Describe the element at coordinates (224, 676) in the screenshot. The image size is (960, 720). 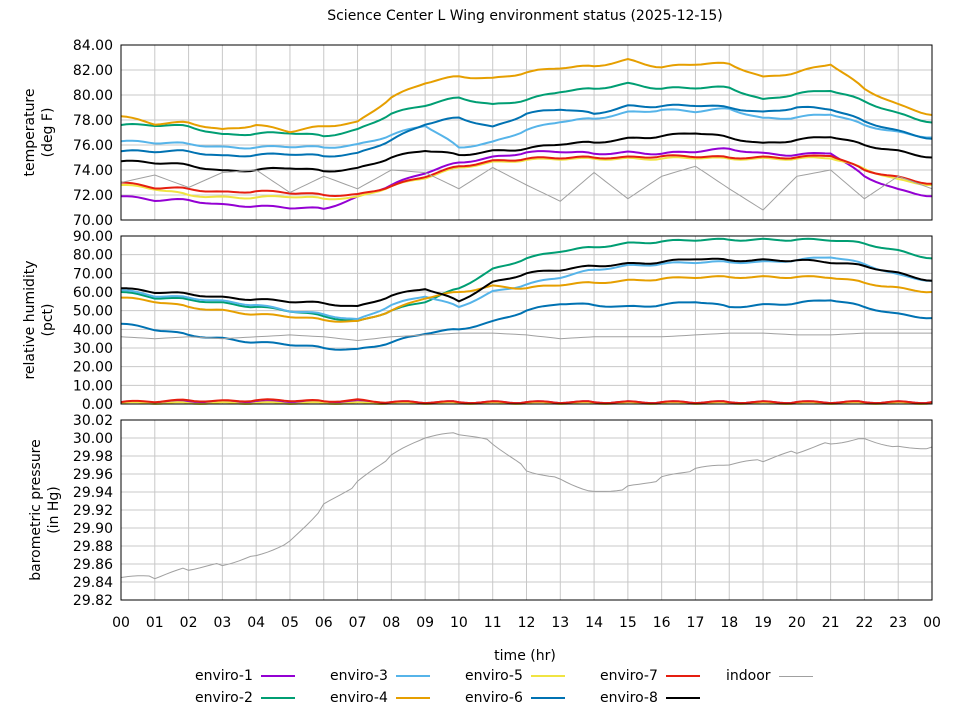
I see `legend-label: enviro-1` at that location.